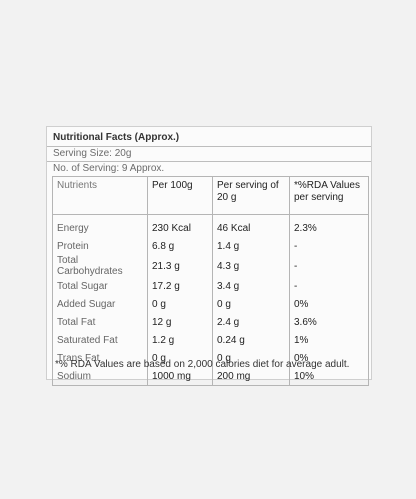 Image resolution: width=416 pixels, height=499 pixels. Describe the element at coordinates (100, 286) in the screenshot. I see `nutrient-name: Total Sugar` at that location.